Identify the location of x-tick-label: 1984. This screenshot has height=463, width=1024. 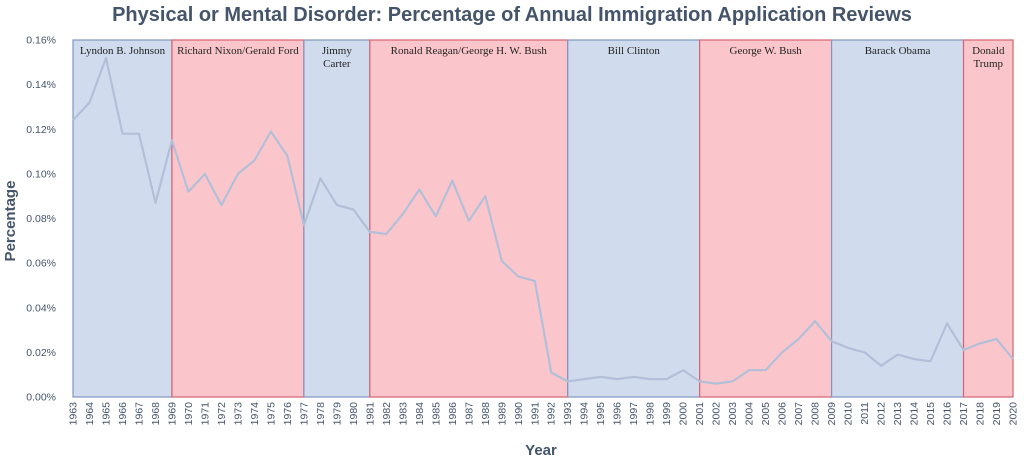
(420, 414).